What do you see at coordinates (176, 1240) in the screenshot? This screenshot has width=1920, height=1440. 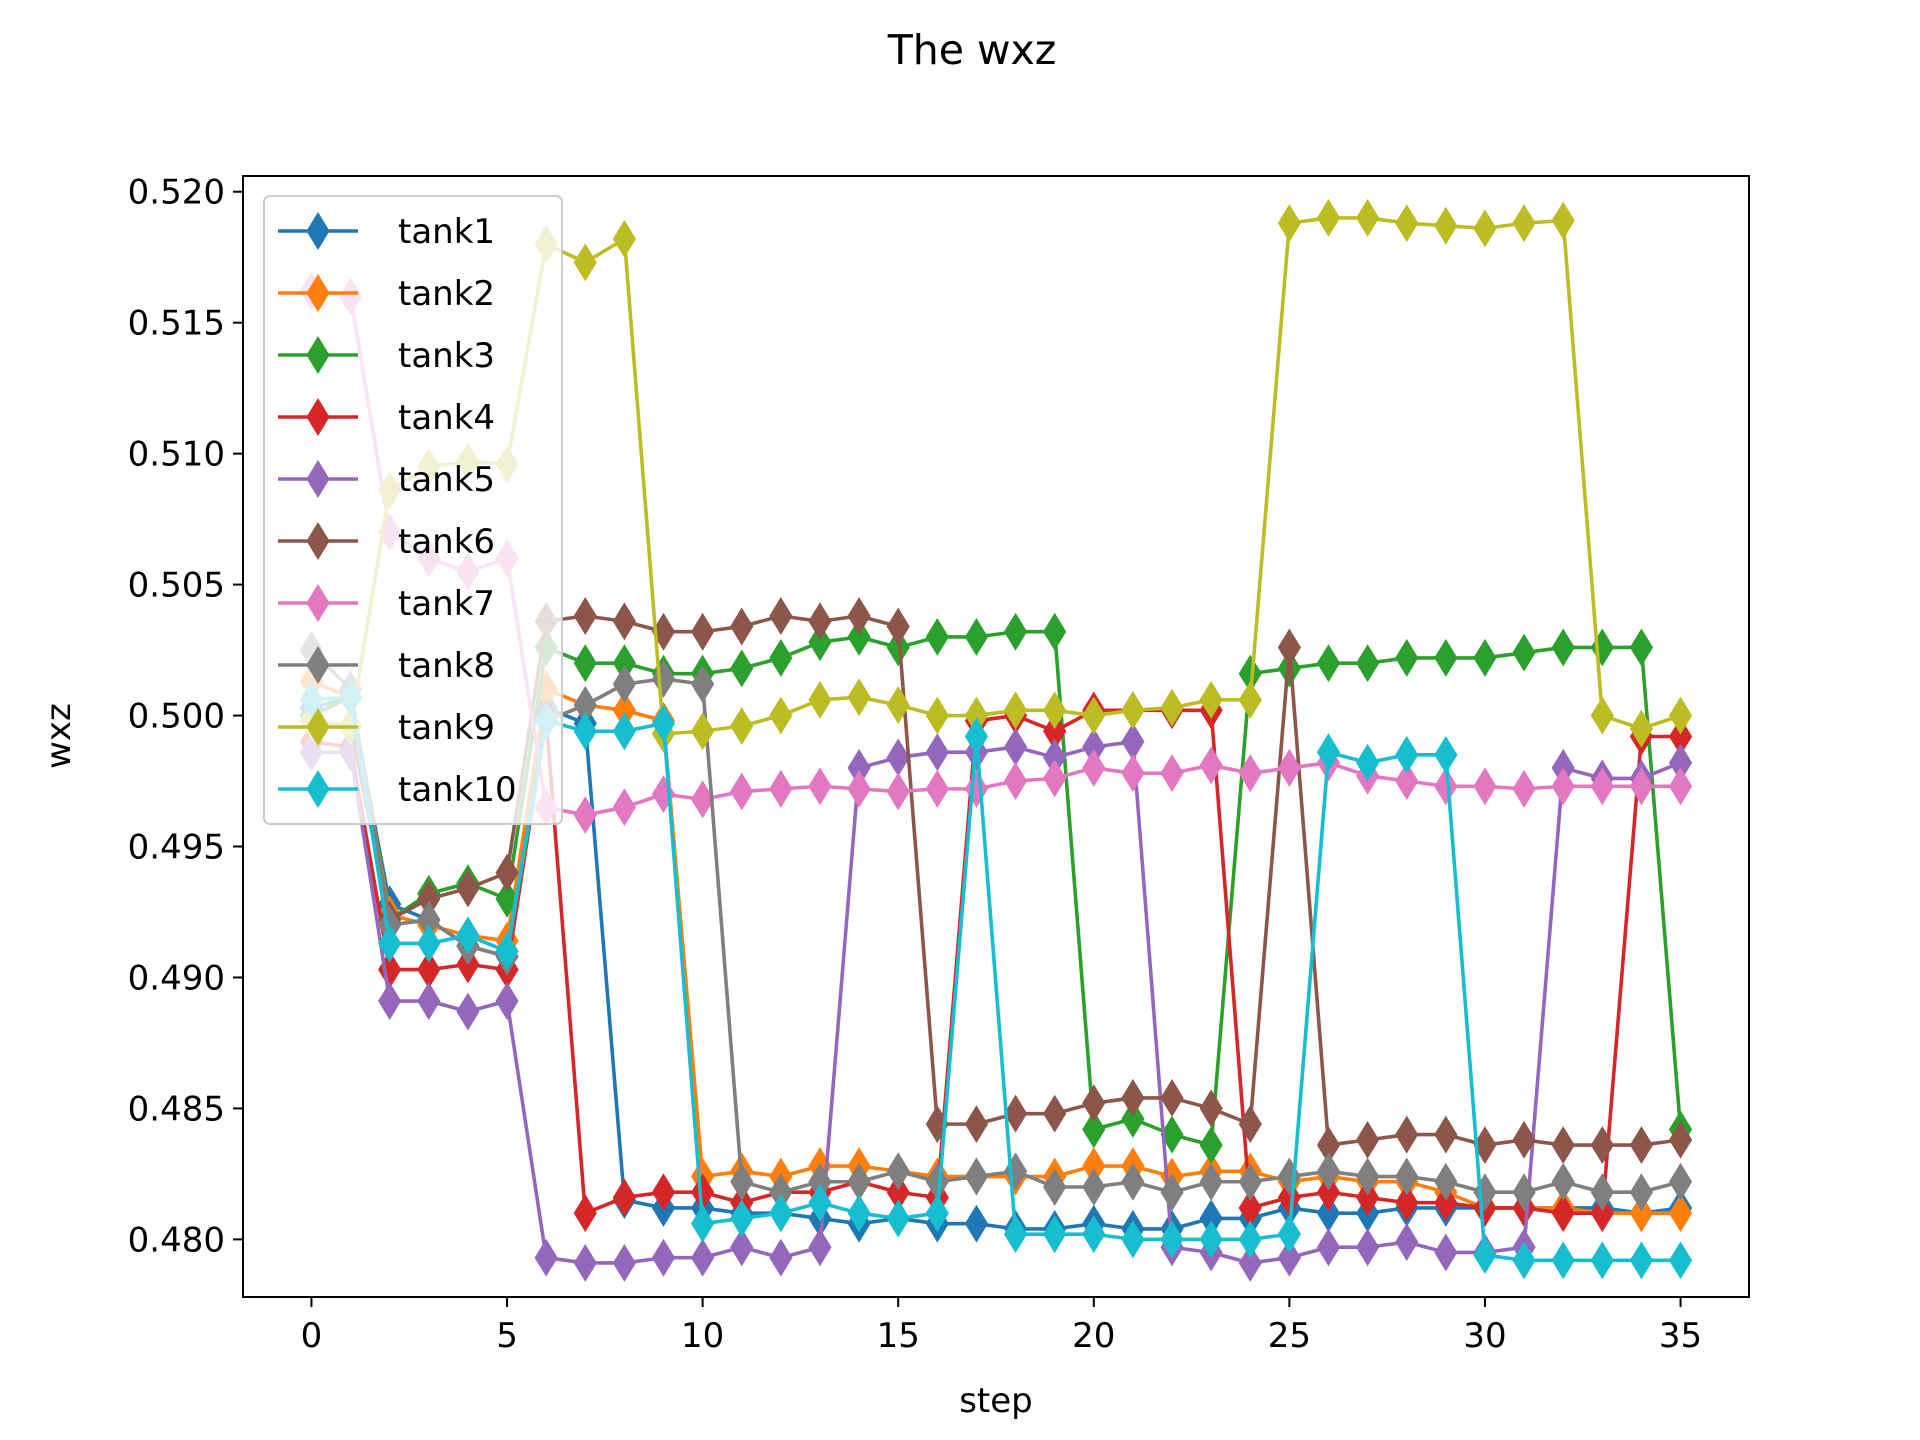 I see `y-tick-label: 0.480` at bounding box center [176, 1240].